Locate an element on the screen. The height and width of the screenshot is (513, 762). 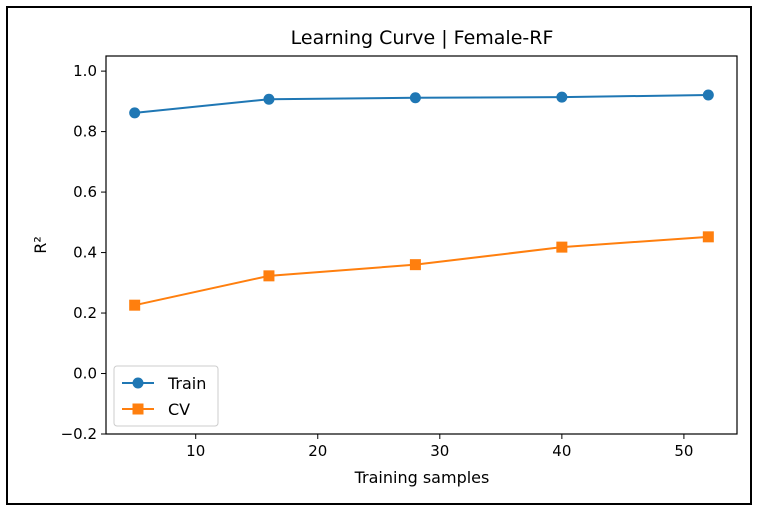
series-line-train is located at coordinates (421, 104).